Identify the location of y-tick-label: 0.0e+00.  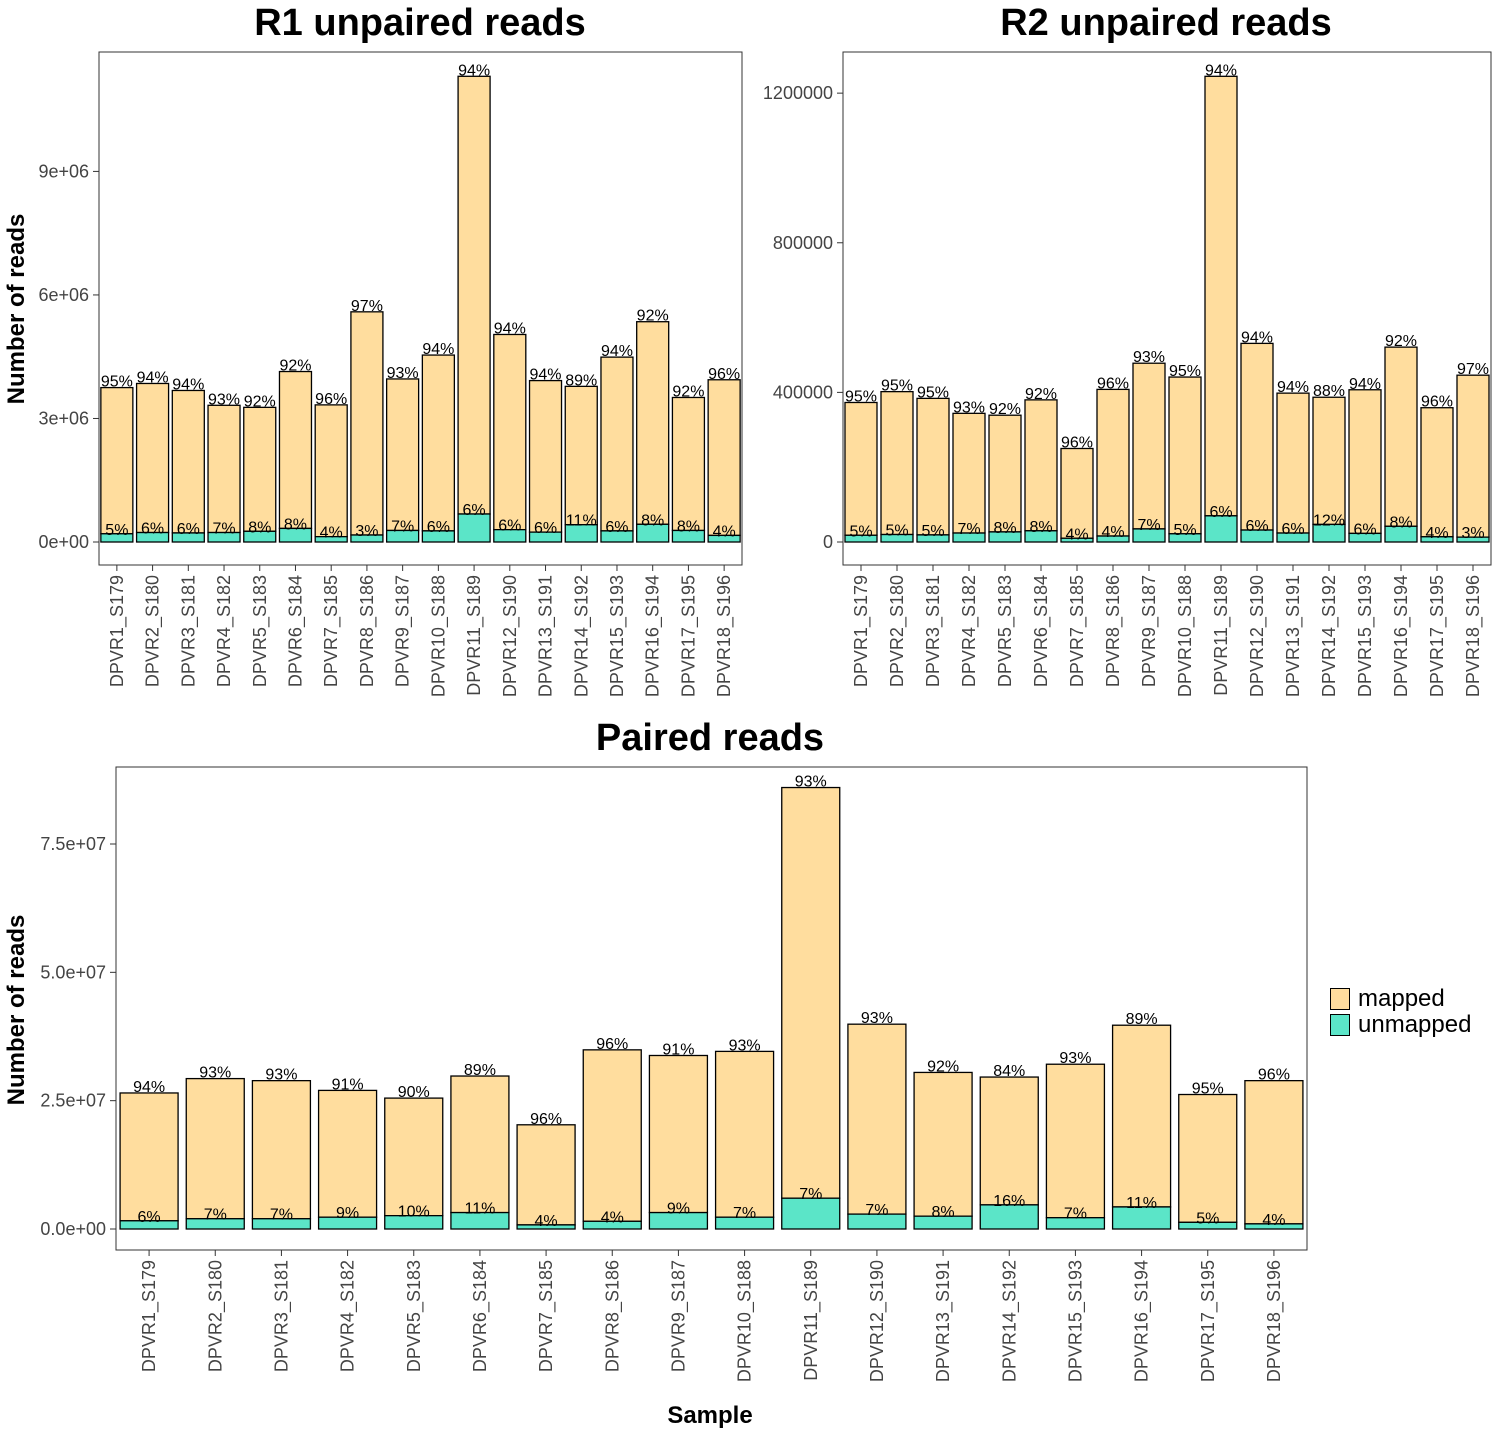
(73, 1229).